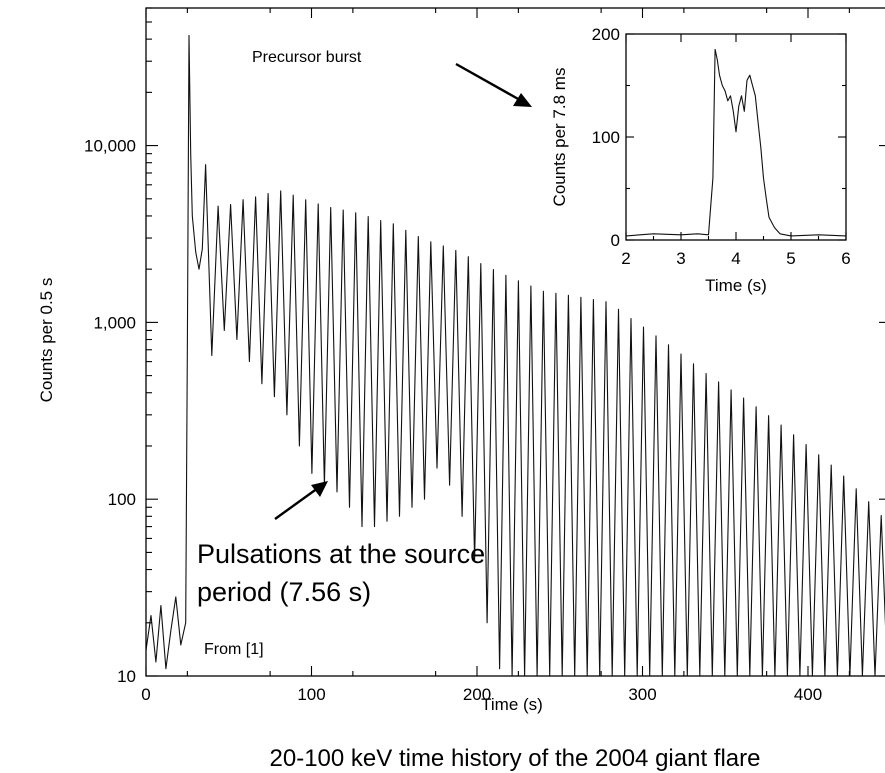 This screenshot has height=773, width=885. What do you see at coordinates (110, 146) in the screenshot?
I see `main-y-tick-label: 10,000` at bounding box center [110, 146].